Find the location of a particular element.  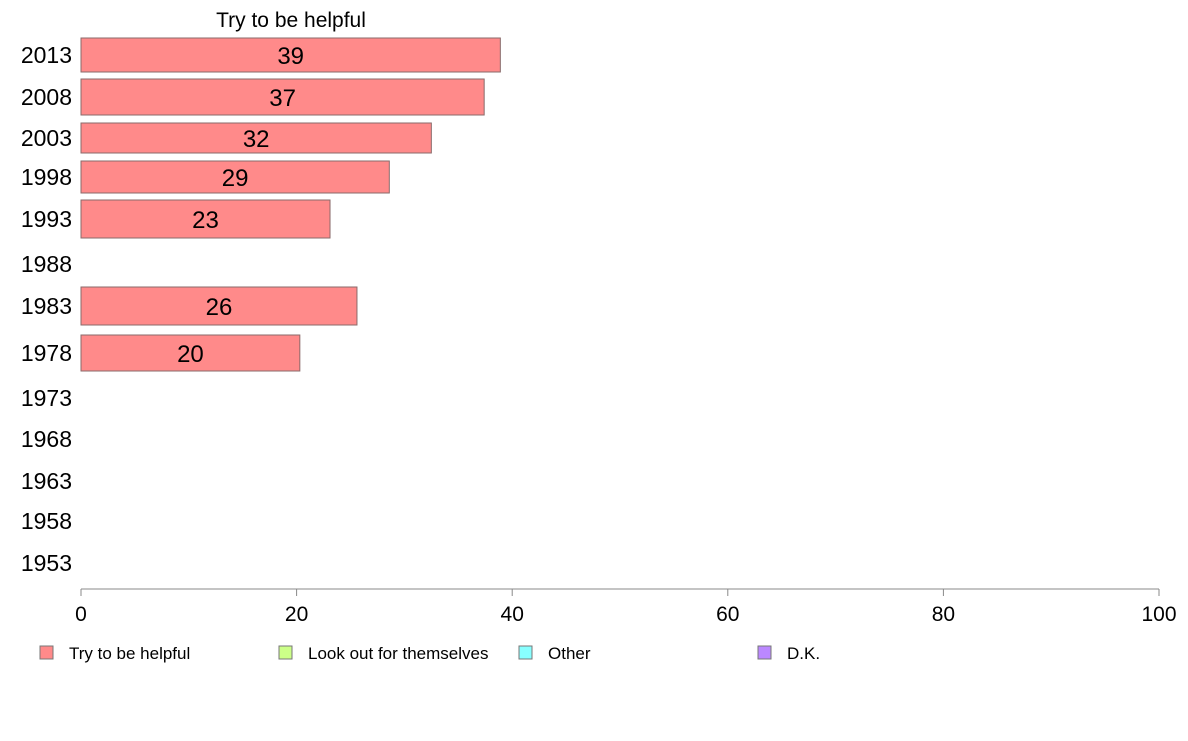

y-tick-label: 1988 is located at coordinates (46, 264).